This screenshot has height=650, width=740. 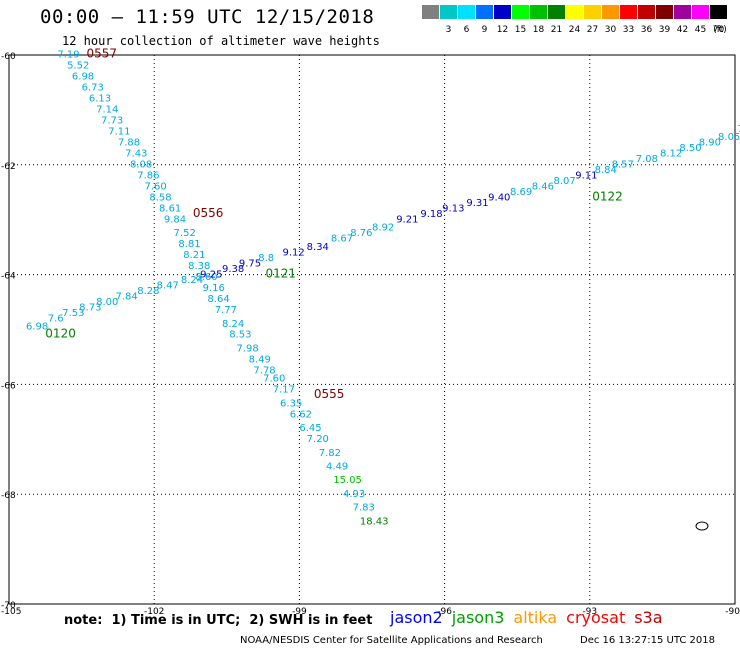 What do you see at coordinates (247, 348) in the screenshot?
I see `wave-height-label: 7.98` at bounding box center [247, 348].